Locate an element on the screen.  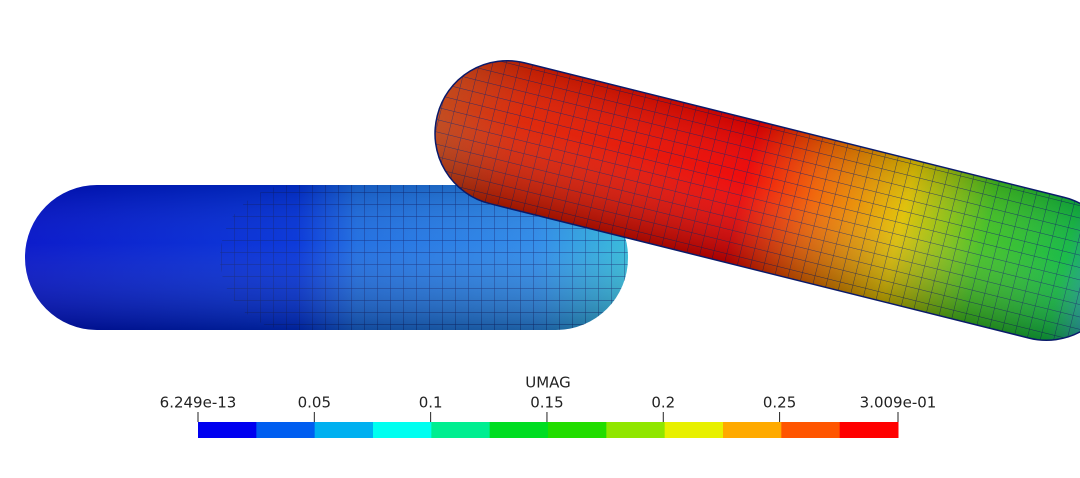
legend-title: UMAG is located at coordinates (548, 383).